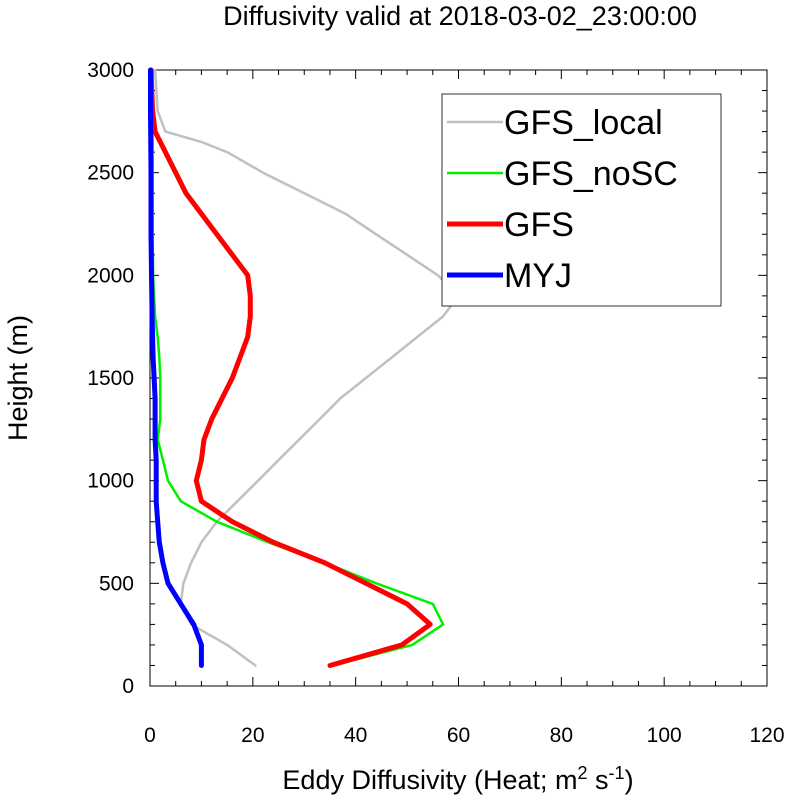  Describe the element at coordinates (150, 735) in the screenshot. I see `x-tick-label: 0` at that location.